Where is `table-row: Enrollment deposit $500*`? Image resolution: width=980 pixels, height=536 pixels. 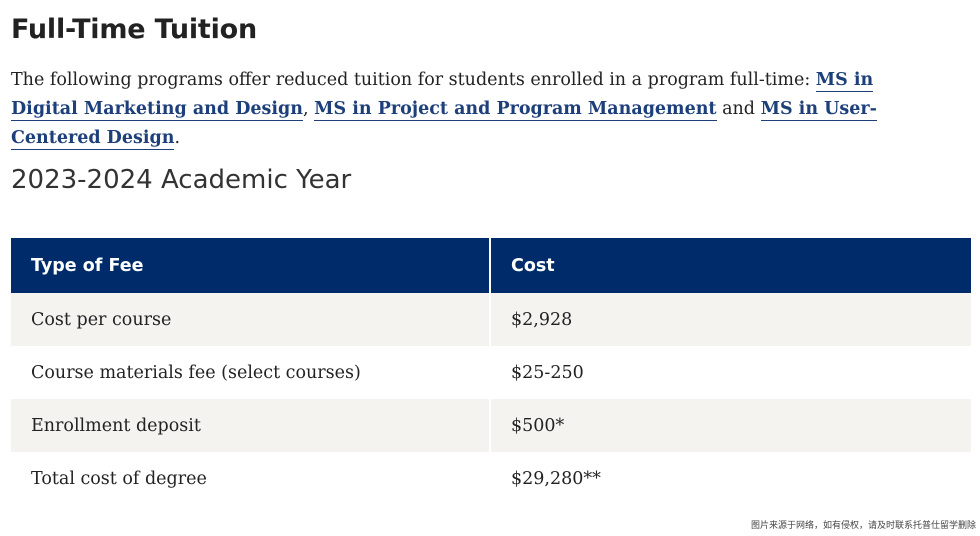 table-row: Enrollment deposit $500* is located at coordinates (491, 425).